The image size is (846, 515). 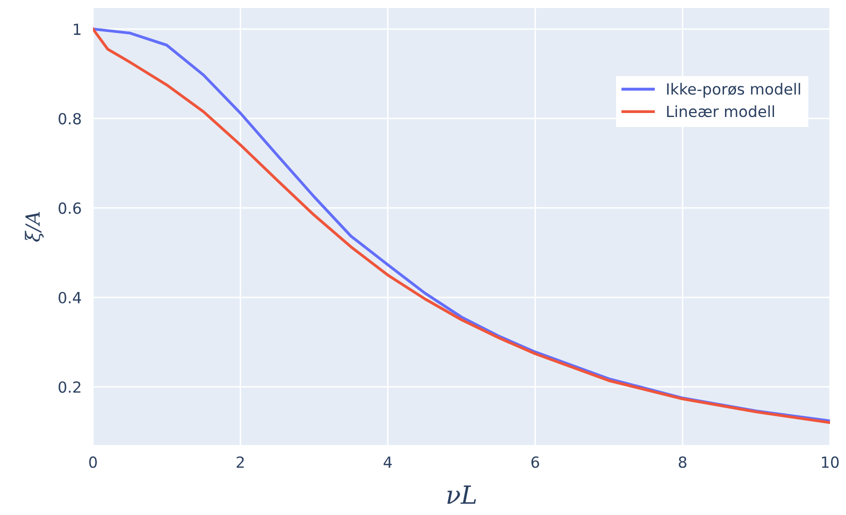 What do you see at coordinates (69, 118) in the screenshot?
I see `y-tick-label: 0.8` at bounding box center [69, 118].